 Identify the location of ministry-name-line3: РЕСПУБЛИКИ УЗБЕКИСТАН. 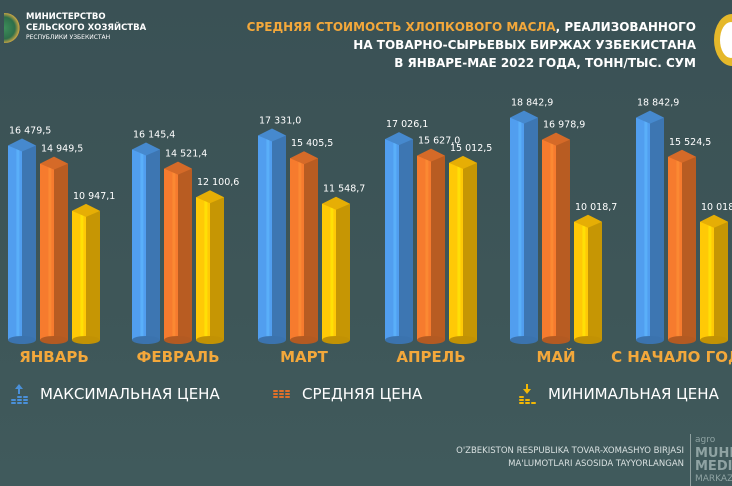
(68, 37).